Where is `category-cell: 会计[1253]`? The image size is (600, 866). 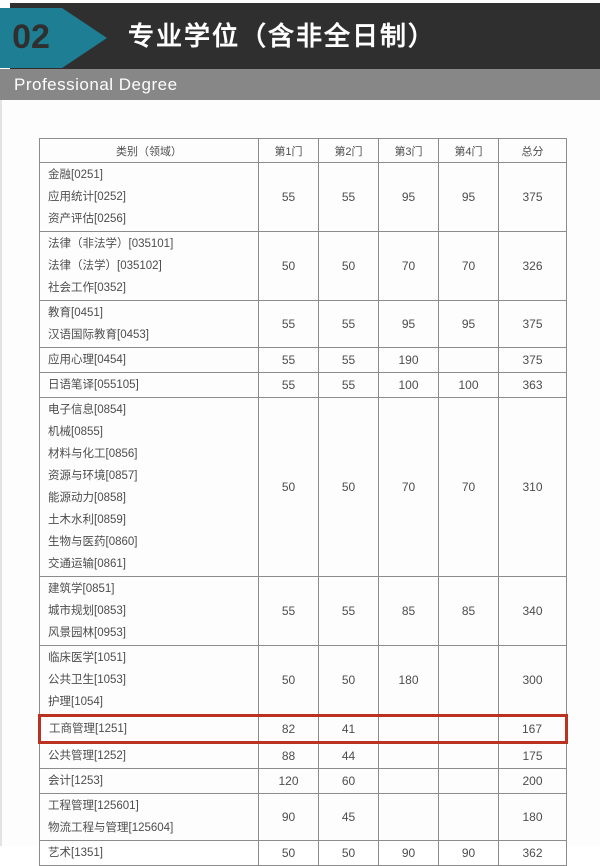 category-cell: 会计[1253] is located at coordinates (149, 781).